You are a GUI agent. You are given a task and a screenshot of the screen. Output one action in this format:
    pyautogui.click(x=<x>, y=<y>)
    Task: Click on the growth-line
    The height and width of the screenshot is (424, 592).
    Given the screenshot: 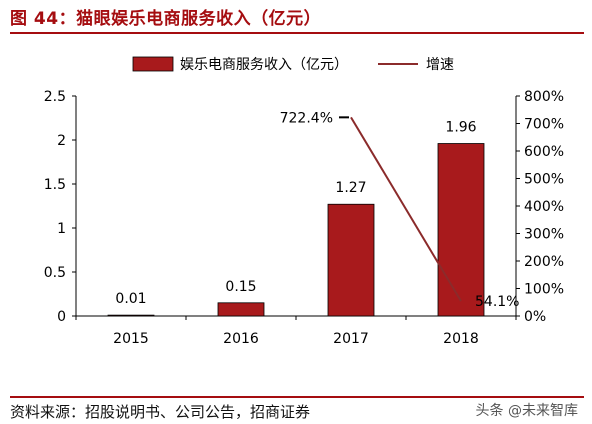 What is the action you would take?
    pyautogui.click(x=406, y=209)
    